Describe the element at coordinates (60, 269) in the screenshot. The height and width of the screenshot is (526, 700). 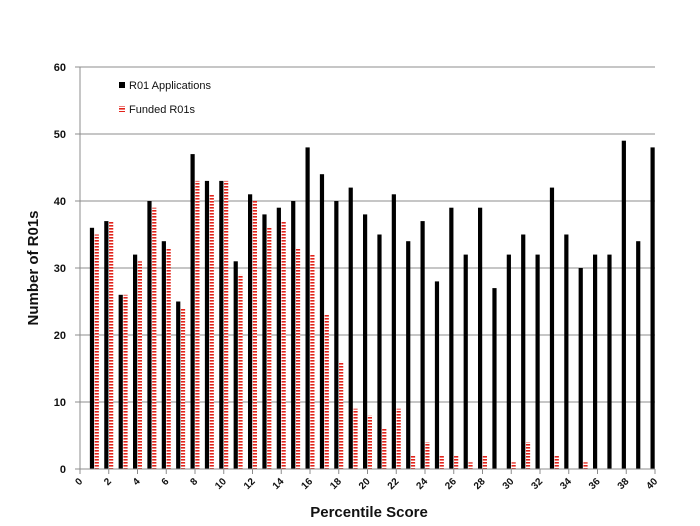
I see `y-tick-label: 30` at that location.